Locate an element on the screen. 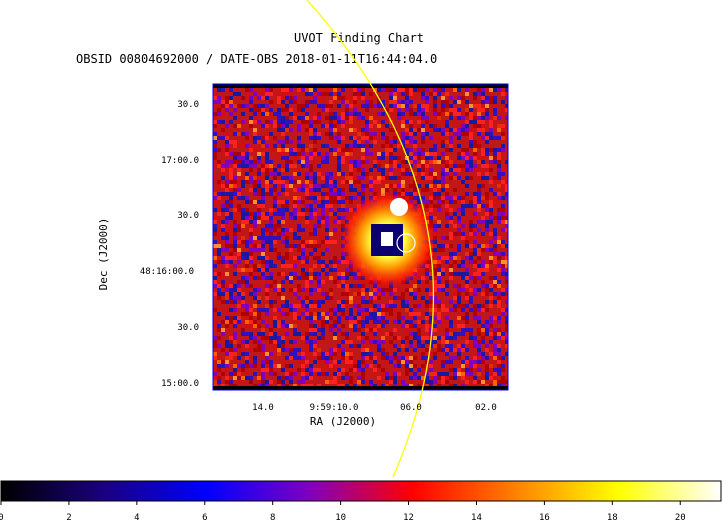  secondary-source is located at coordinates (399, 207).